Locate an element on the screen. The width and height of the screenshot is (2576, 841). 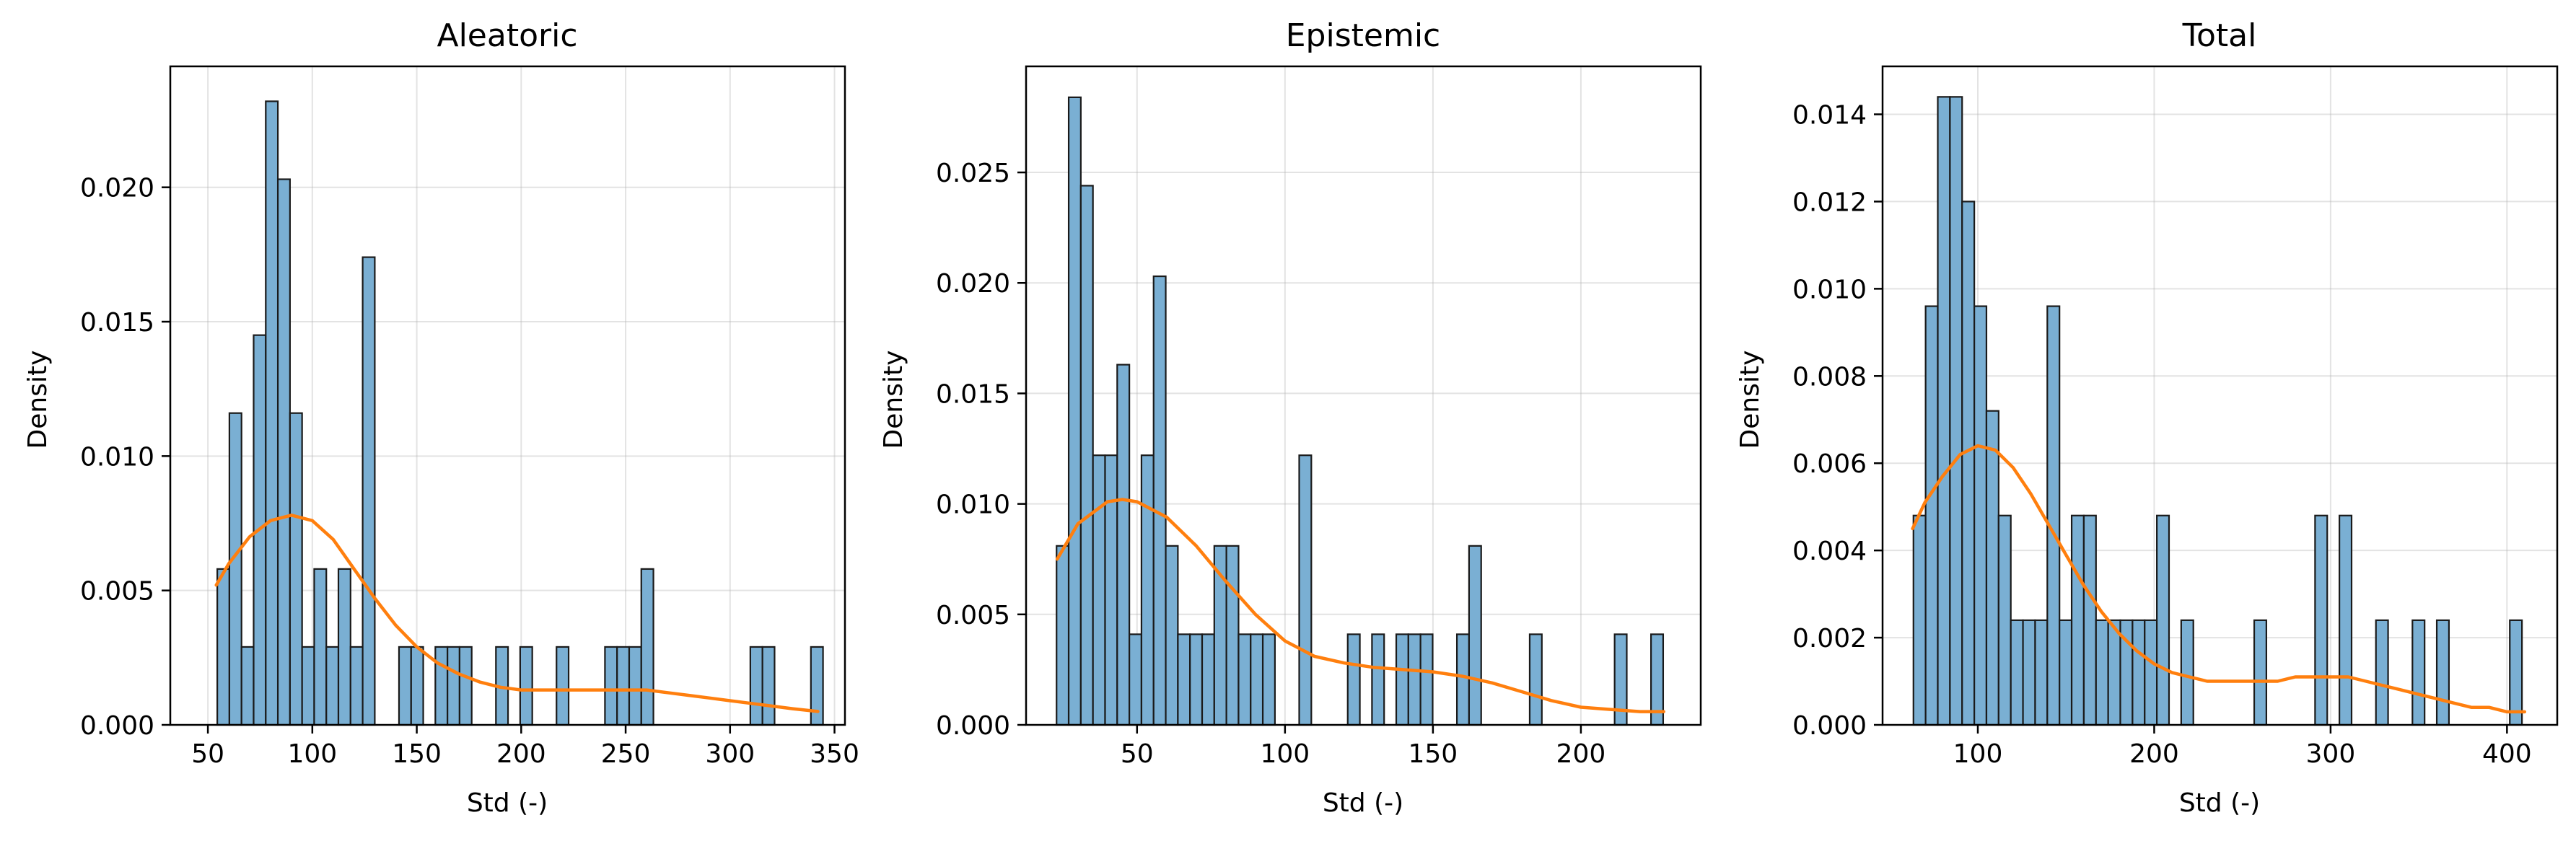
aleatoric-ytick-label-4: 0.020 is located at coordinates (117, 188).